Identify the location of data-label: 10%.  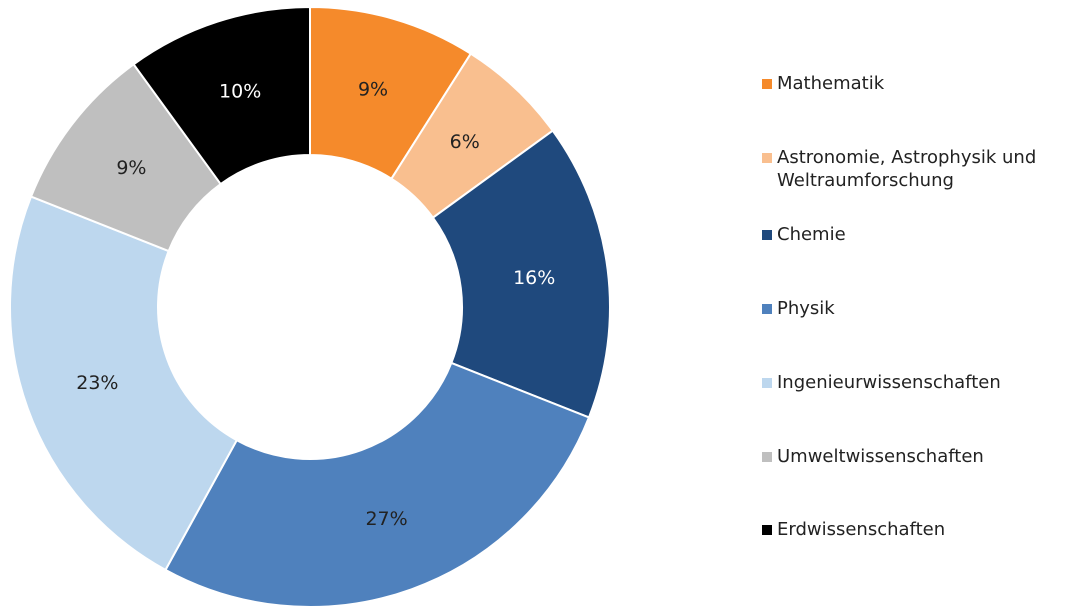
(240, 92).